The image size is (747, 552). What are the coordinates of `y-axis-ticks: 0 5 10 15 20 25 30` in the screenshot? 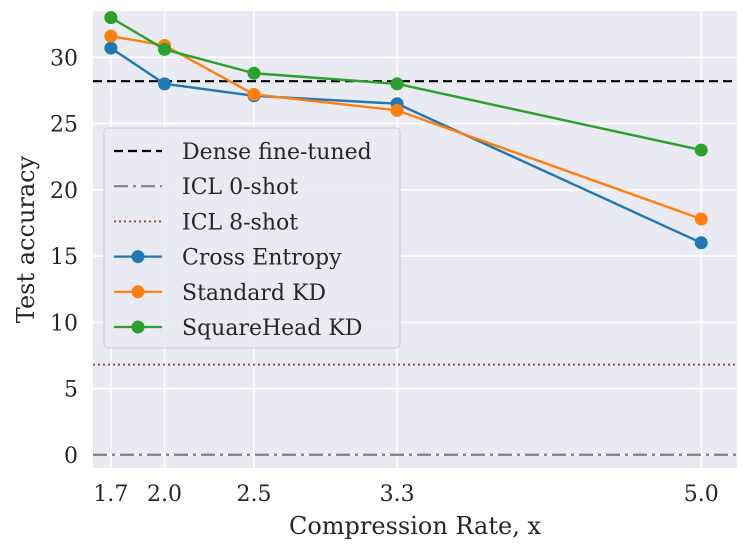 It's located at (64, 257).